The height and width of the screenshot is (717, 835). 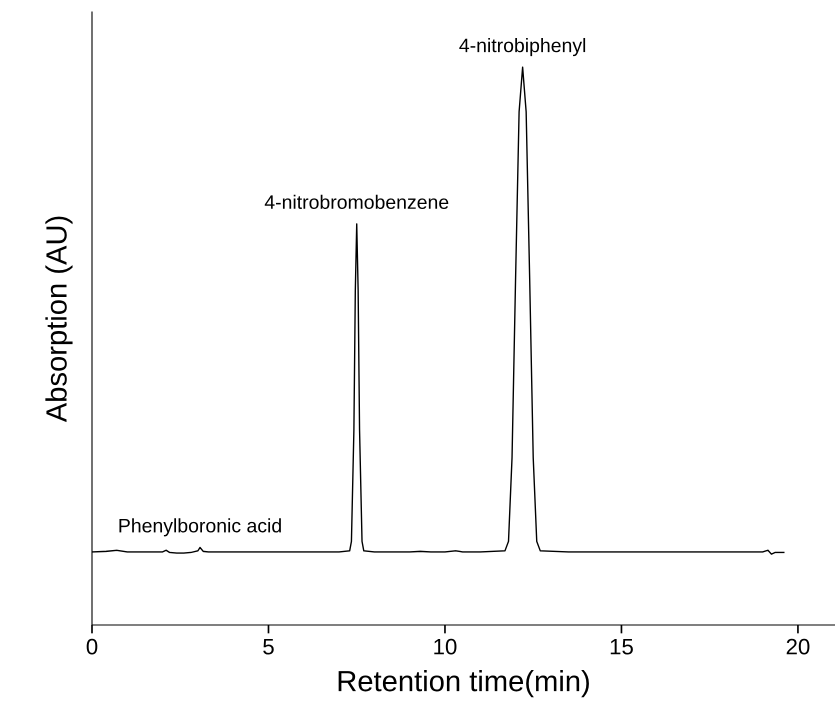 What do you see at coordinates (92, 646) in the screenshot?
I see `x-tick-label: 0` at bounding box center [92, 646].